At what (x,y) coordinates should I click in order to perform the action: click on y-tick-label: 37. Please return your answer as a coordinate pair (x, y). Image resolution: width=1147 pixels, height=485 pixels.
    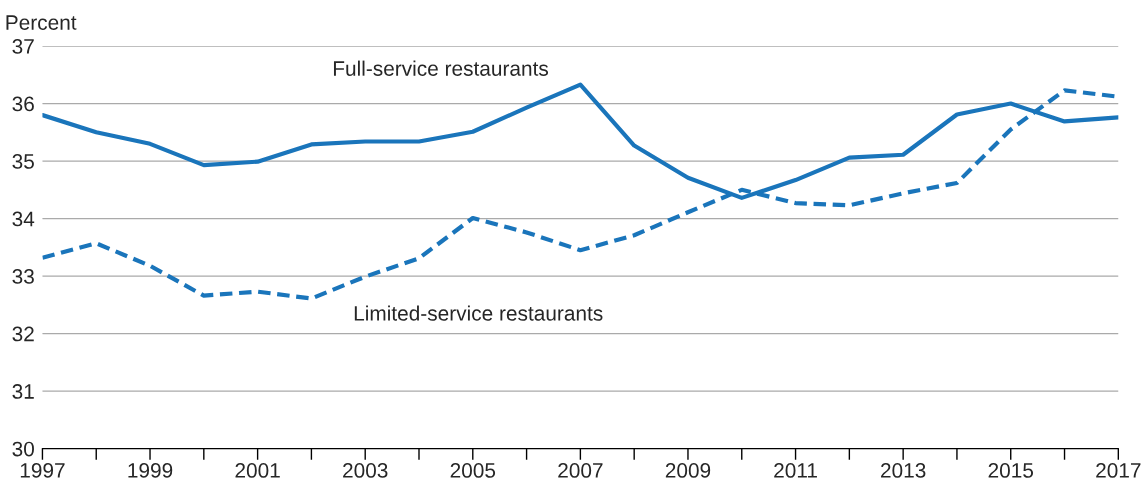
    Looking at the image, I should click on (23, 46).